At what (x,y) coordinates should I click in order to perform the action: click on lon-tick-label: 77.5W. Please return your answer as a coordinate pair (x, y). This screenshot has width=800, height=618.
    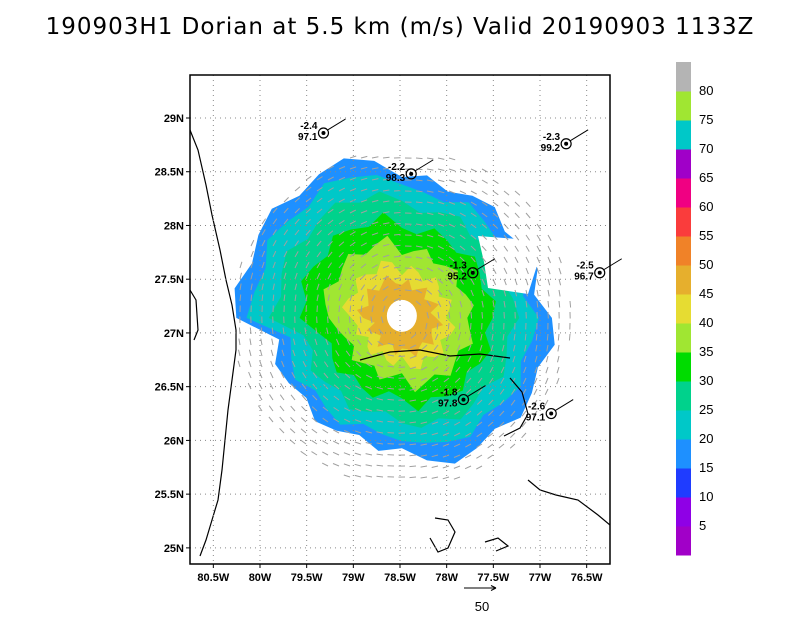
    Looking at the image, I should click on (493, 578).